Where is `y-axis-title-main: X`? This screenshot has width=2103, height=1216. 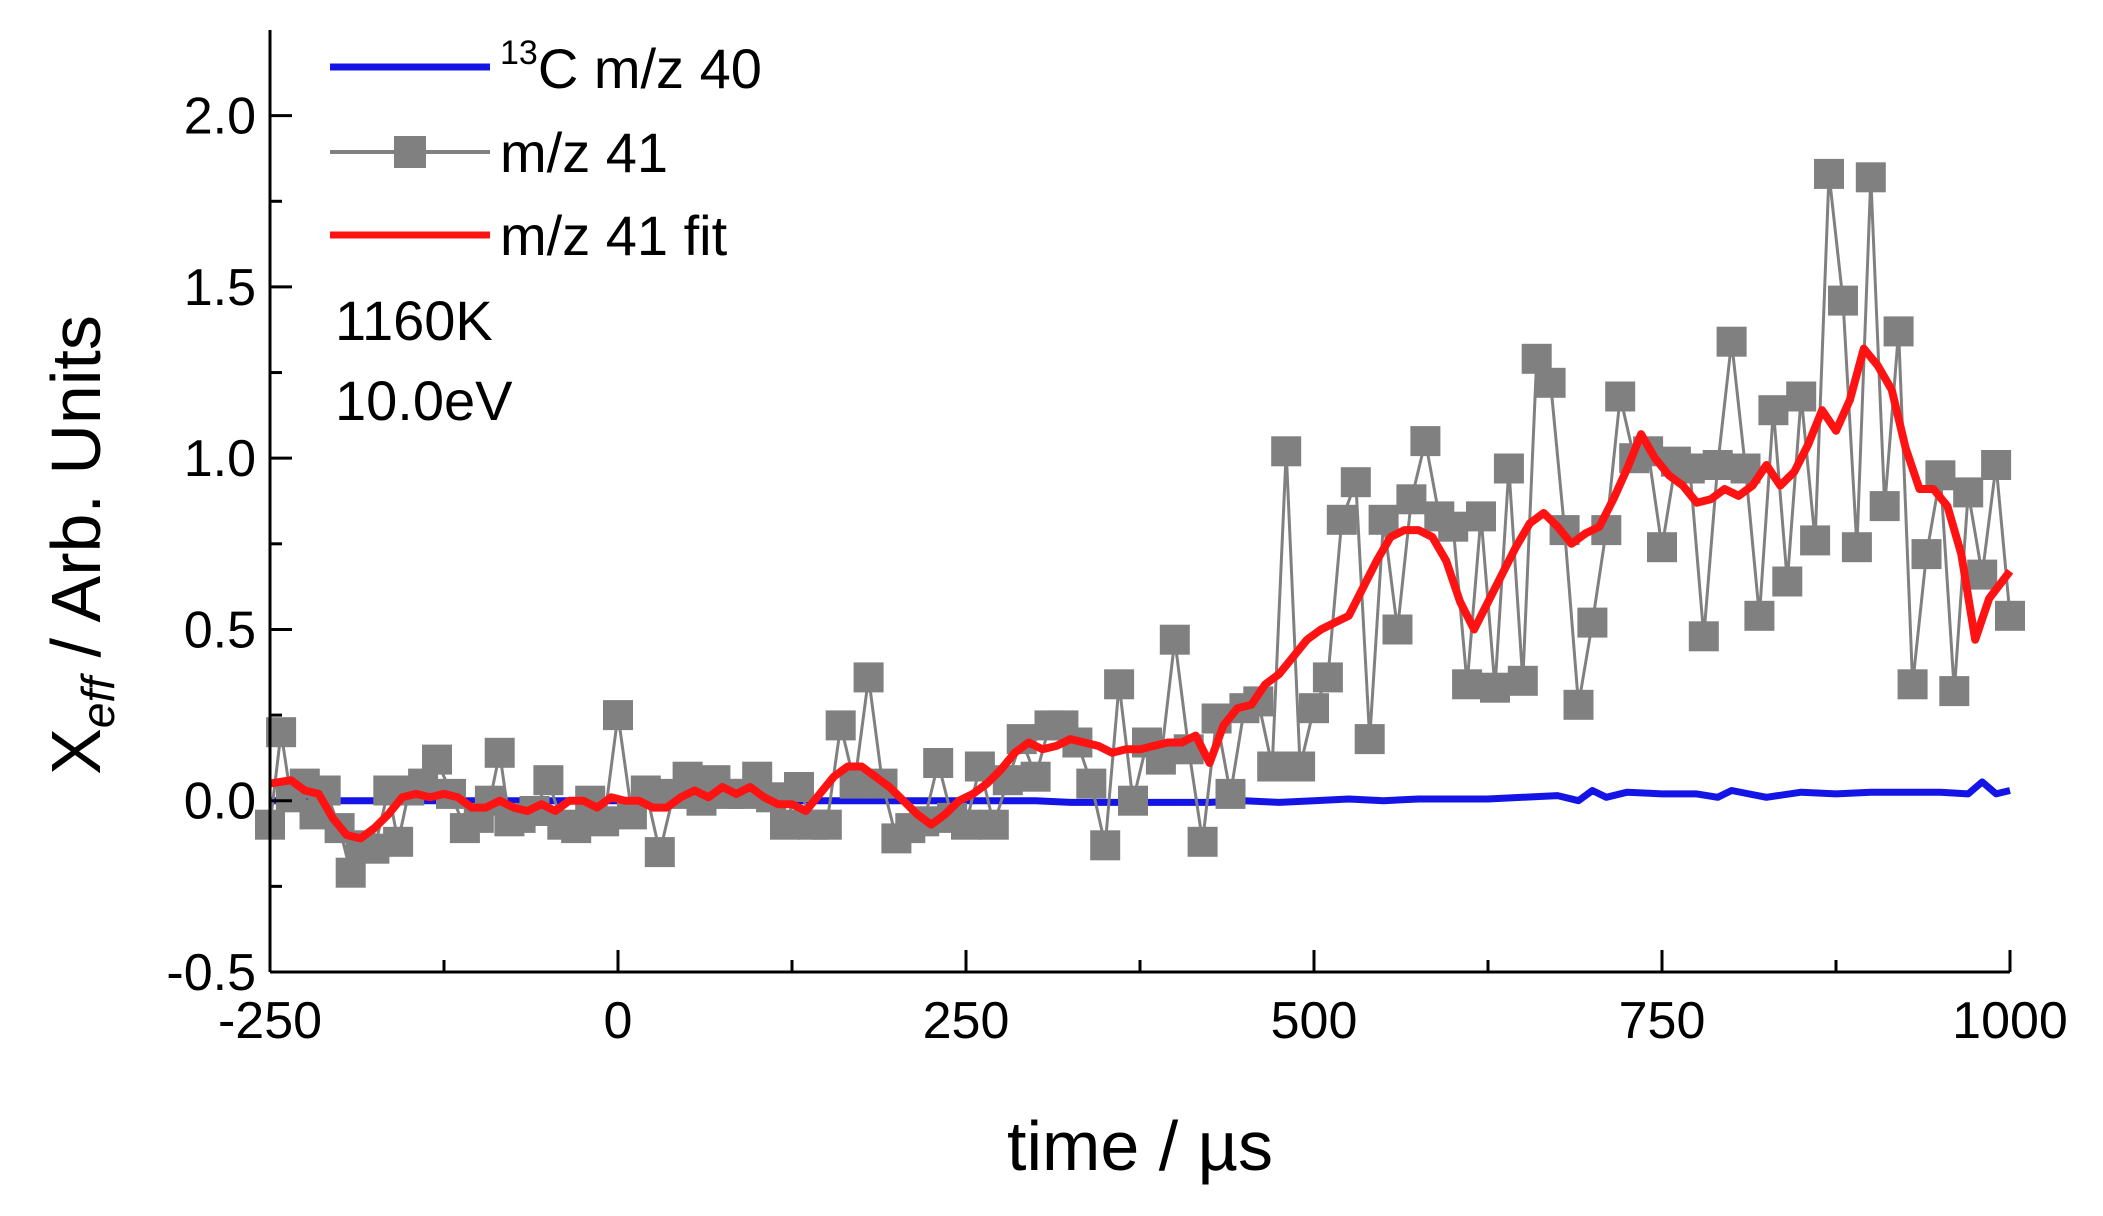
y-axis-title-main: X is located at coordinates (76, 751).